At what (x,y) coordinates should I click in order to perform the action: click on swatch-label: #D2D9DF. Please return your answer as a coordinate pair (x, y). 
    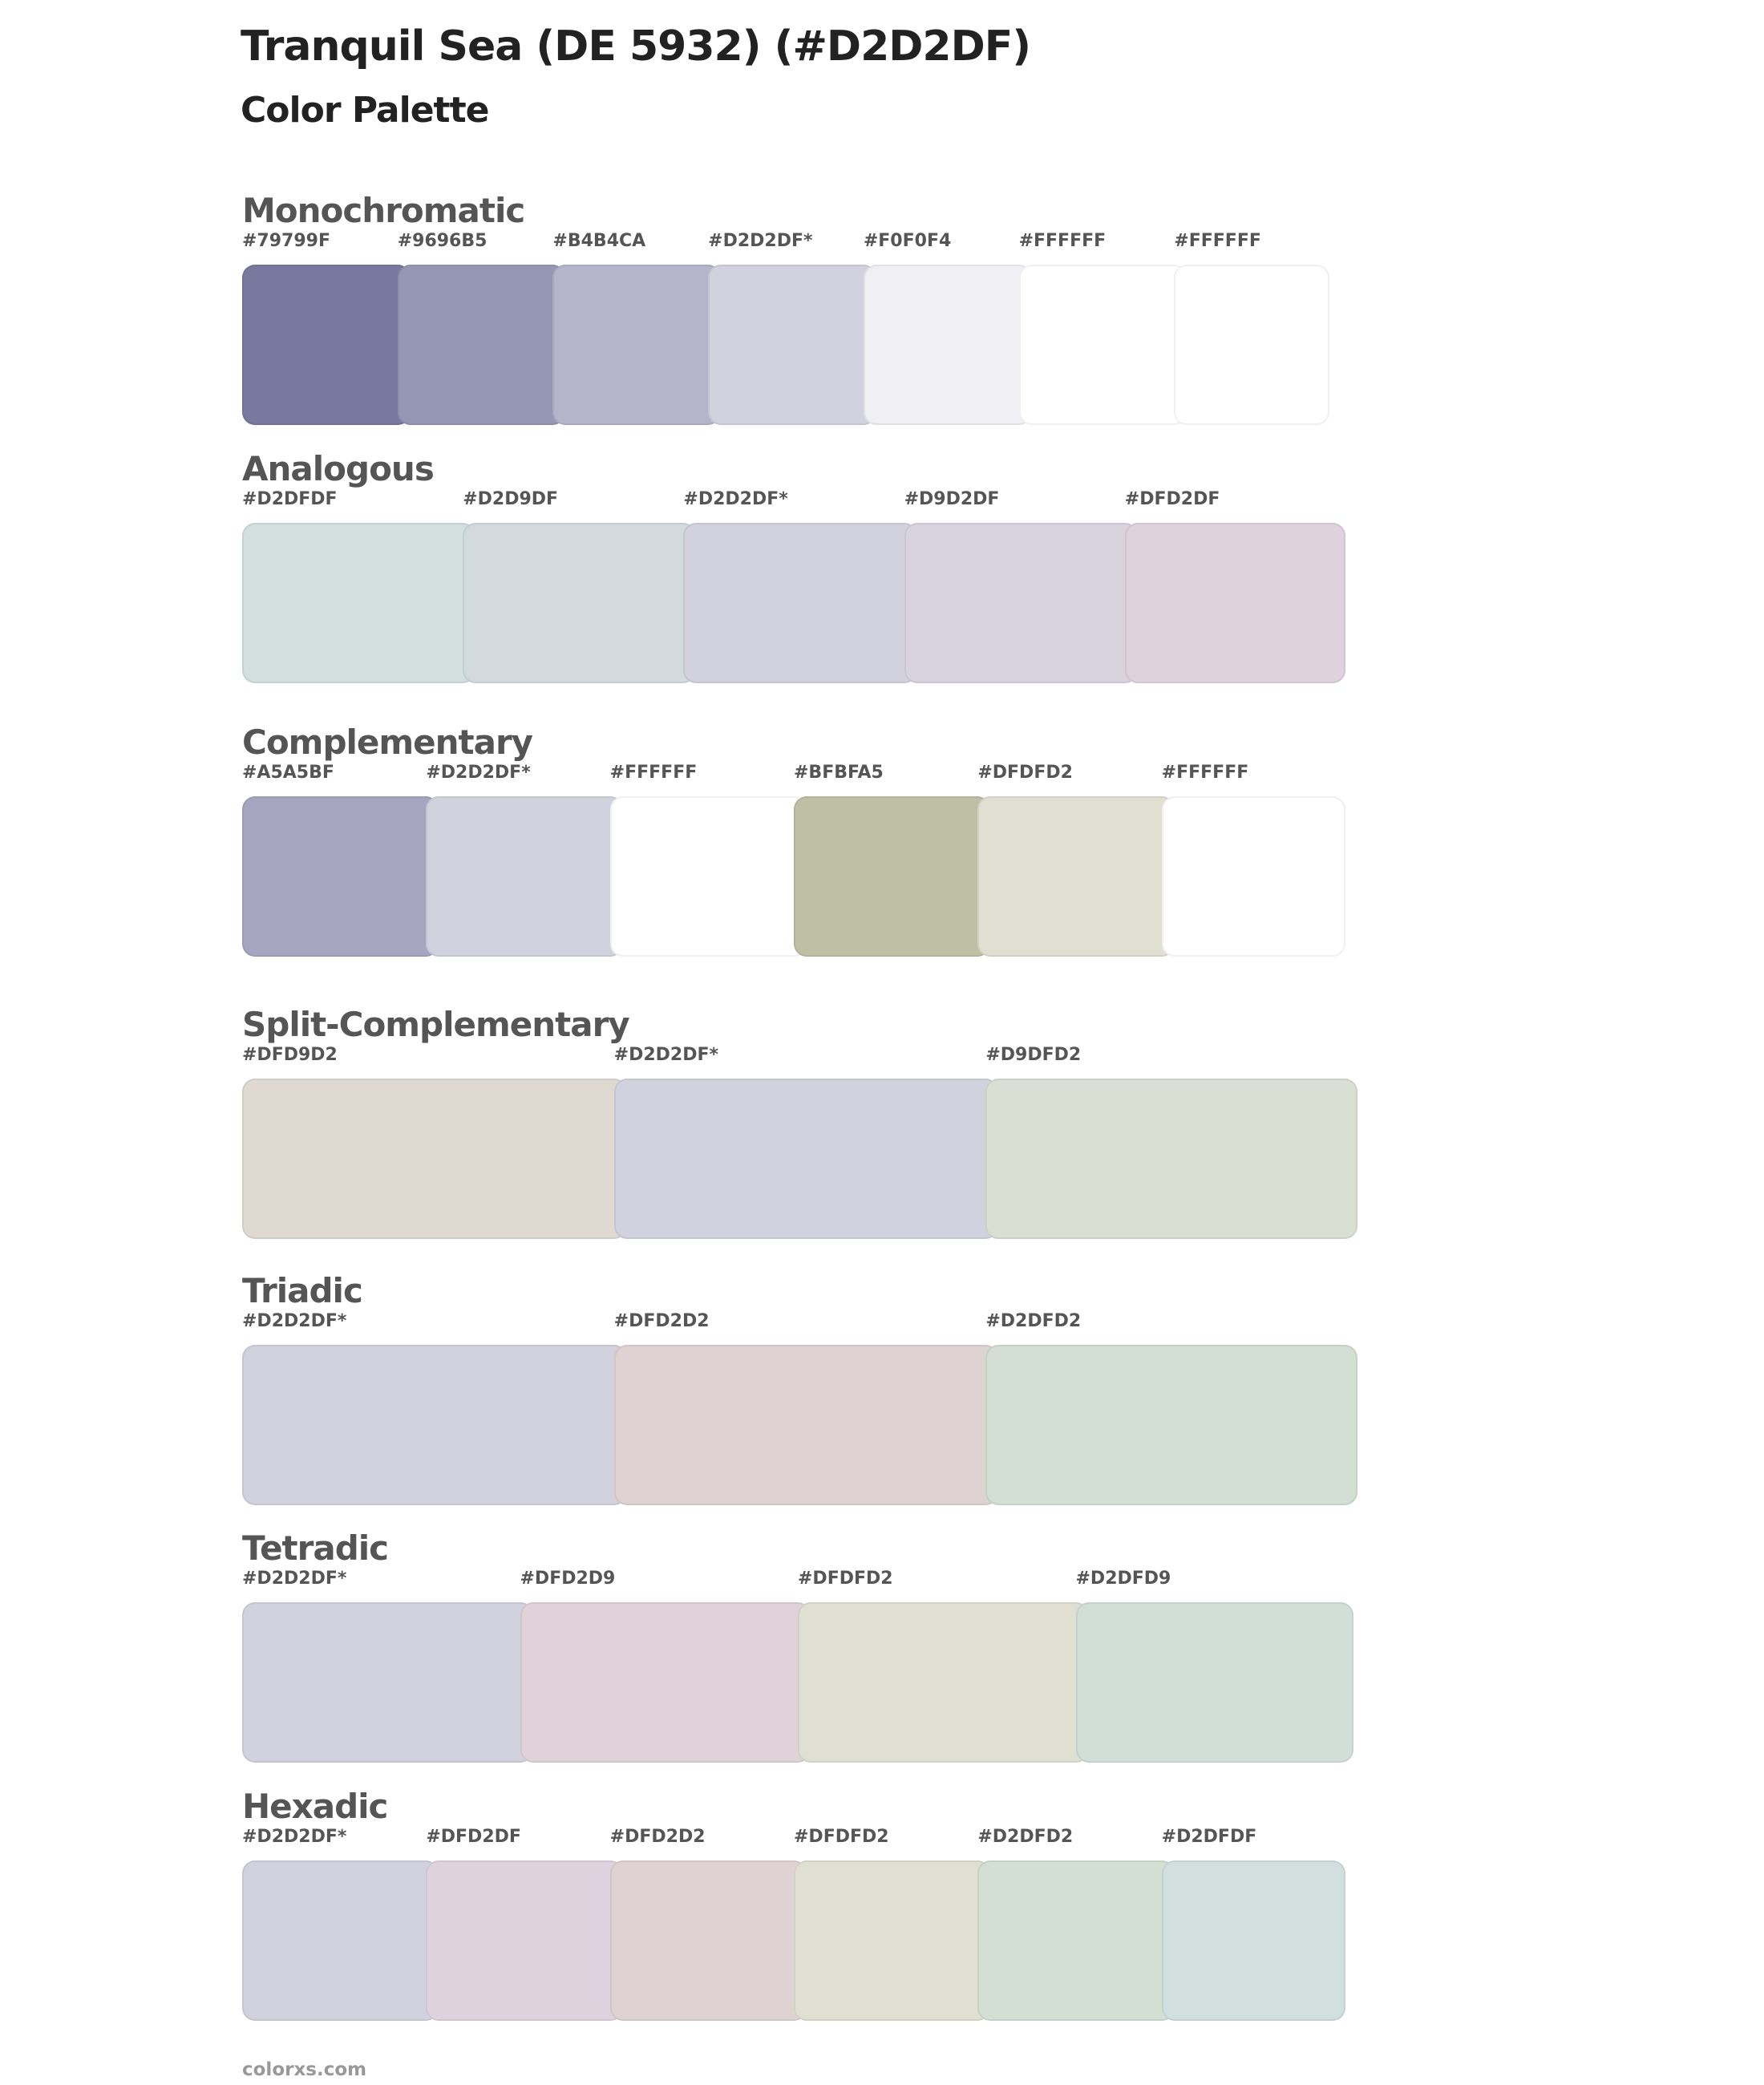
    Looking at the image, I should click on (511, 499).